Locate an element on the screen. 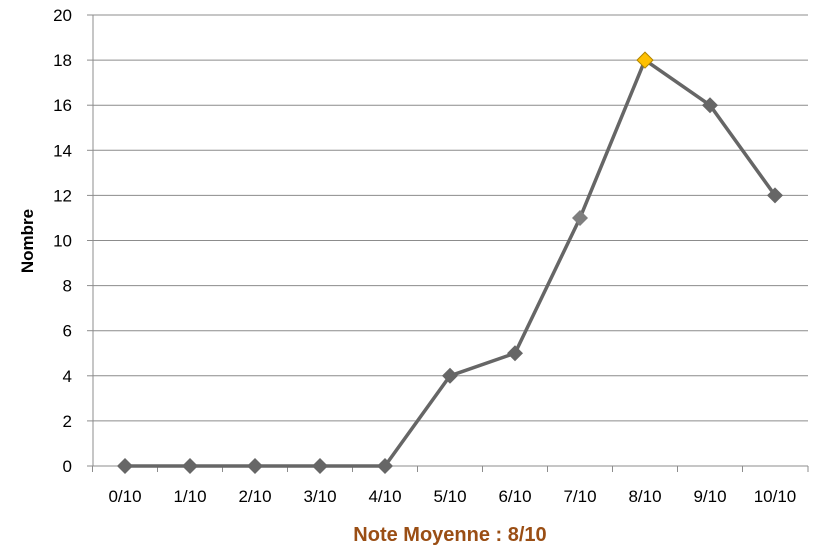 This screenshot has width=819, height=551. x-tick-label: 5/10 is located at coordinates (449, 496).